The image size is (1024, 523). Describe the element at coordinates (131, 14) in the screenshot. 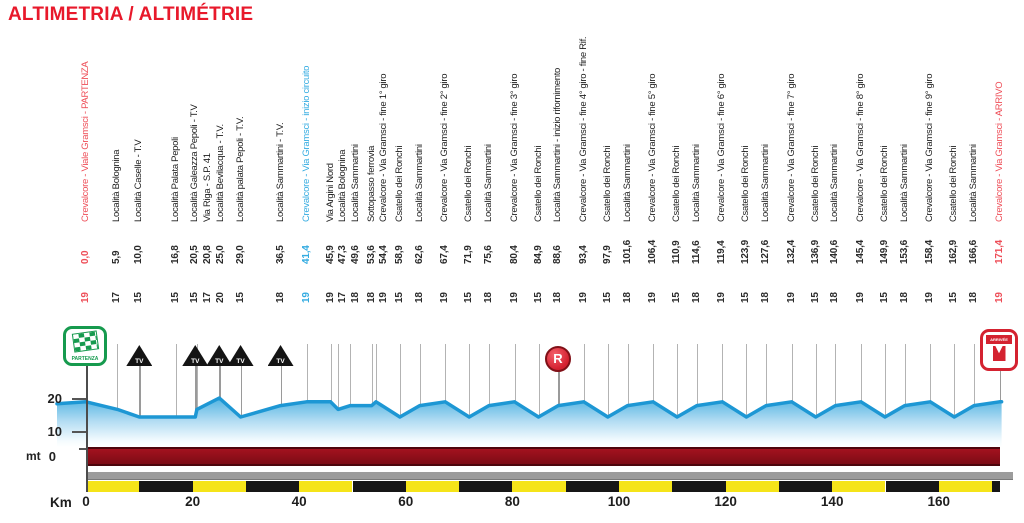

I see `chart-title: ALTIMETRIA / ALTIMÉTRIE` at that location.